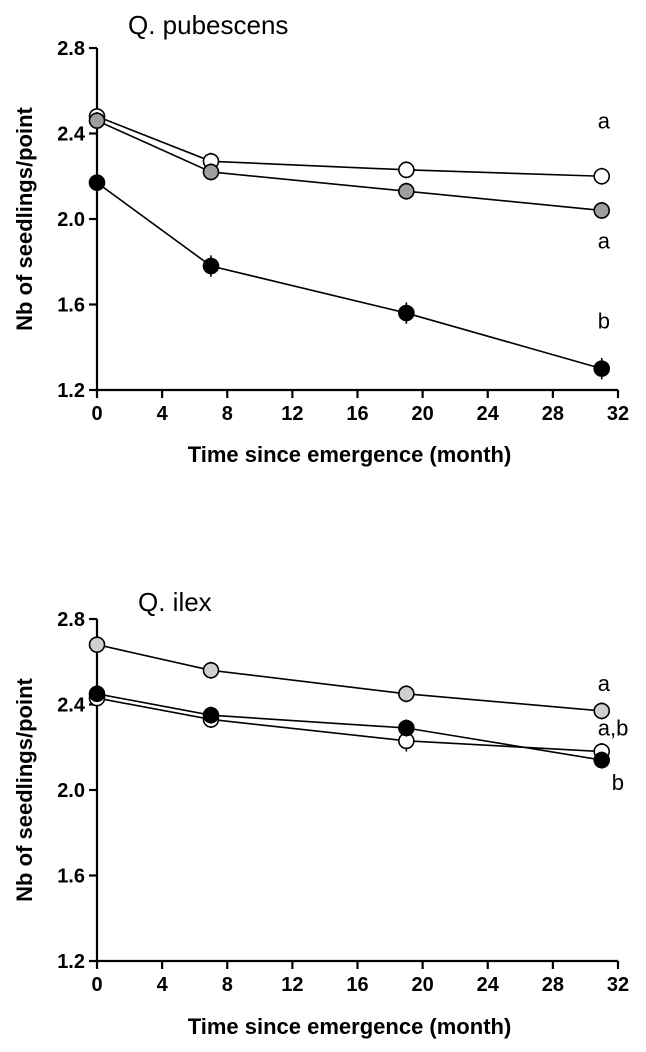 The image size is (646, 1052). Describe the element at coordinates (208, 25) in the screenshot. I see `chart-title: Q. pubescens` at that location.